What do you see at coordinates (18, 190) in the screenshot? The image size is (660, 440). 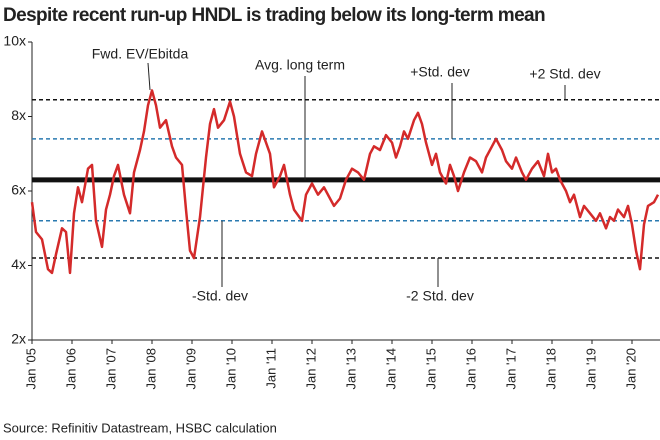 I see `y-tick-label: 6x` at bounding box center [18, 190].